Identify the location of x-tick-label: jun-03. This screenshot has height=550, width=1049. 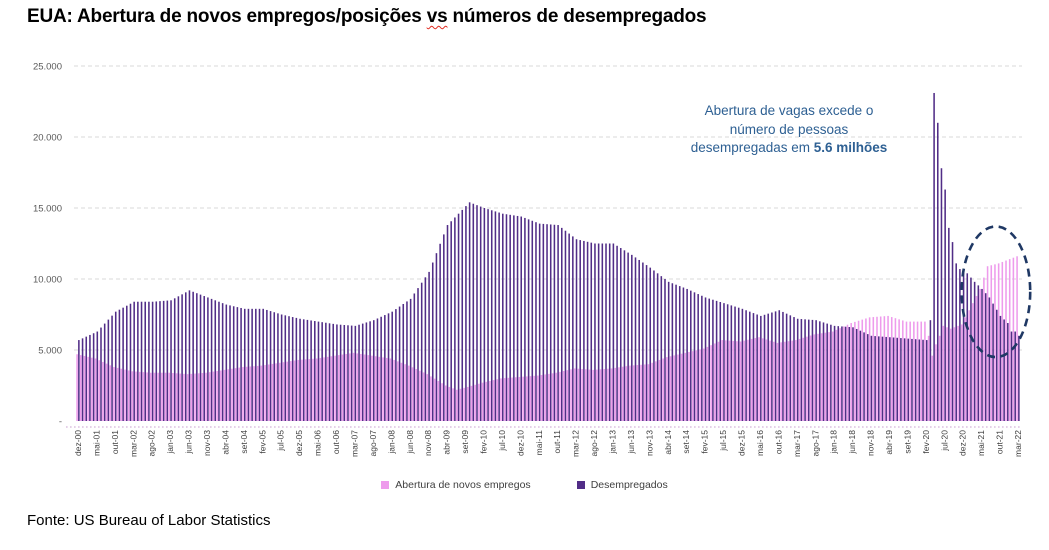
(189, 442).